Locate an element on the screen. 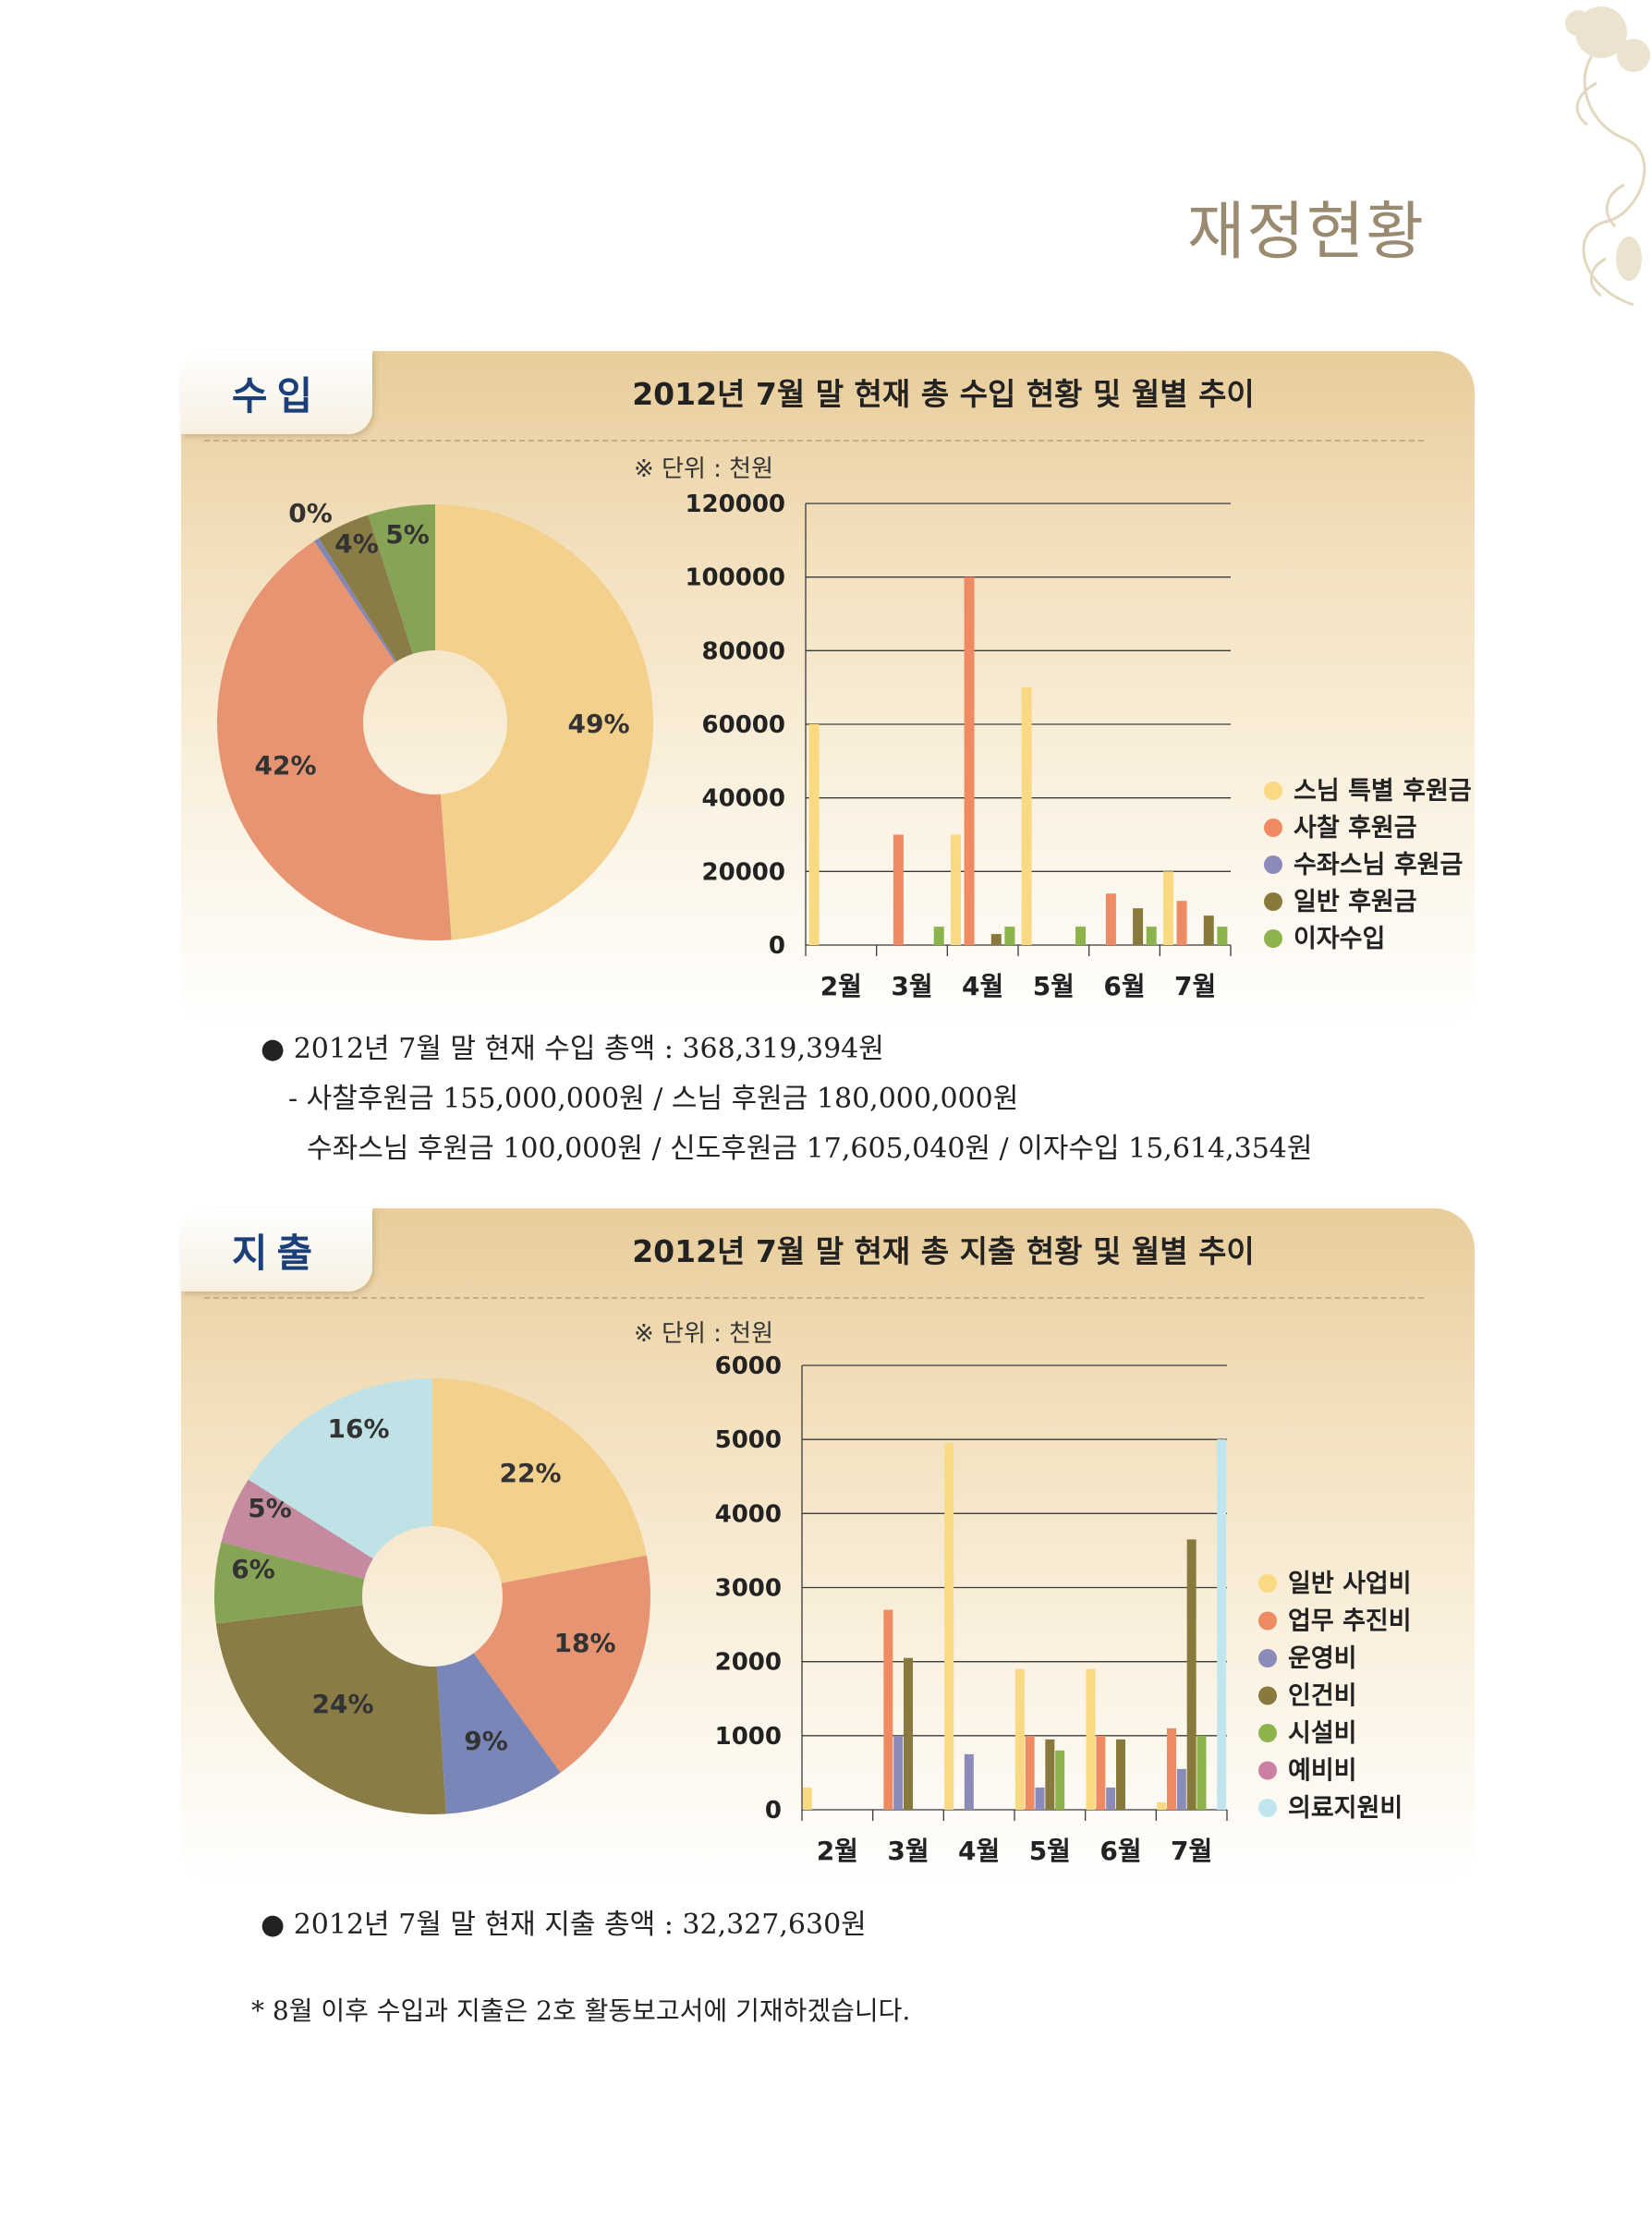 The image size is (1652, 2231). expense-pie-slice-label: 16% is located at coordinates (358, 1428).